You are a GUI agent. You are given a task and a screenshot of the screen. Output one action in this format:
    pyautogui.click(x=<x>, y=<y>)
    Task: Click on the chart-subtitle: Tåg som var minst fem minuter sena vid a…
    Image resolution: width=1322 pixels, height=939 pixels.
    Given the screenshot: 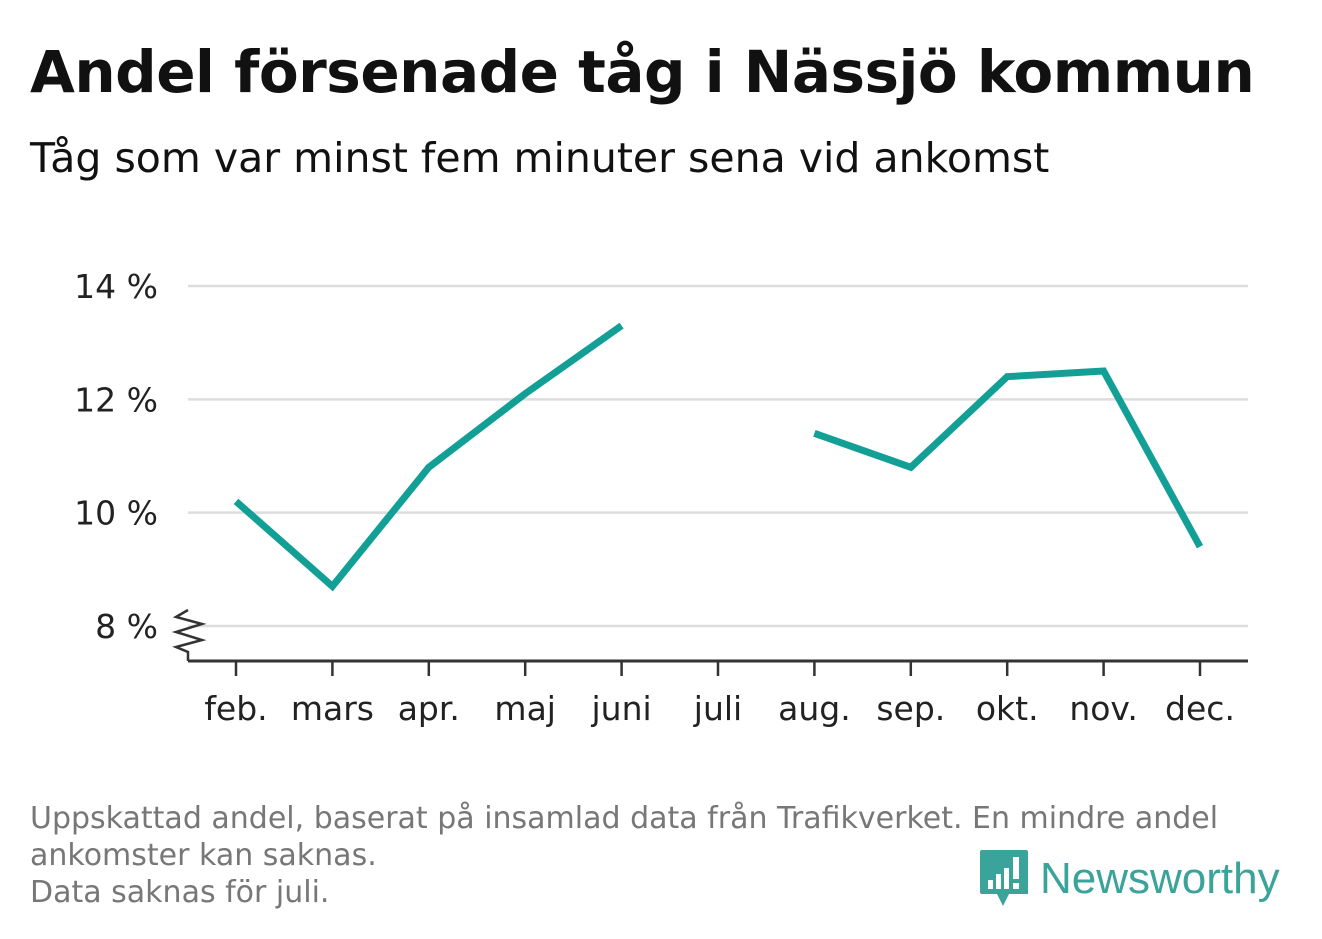 What is the action you would take?
    pyautogui.click(x=540, y=158)
    